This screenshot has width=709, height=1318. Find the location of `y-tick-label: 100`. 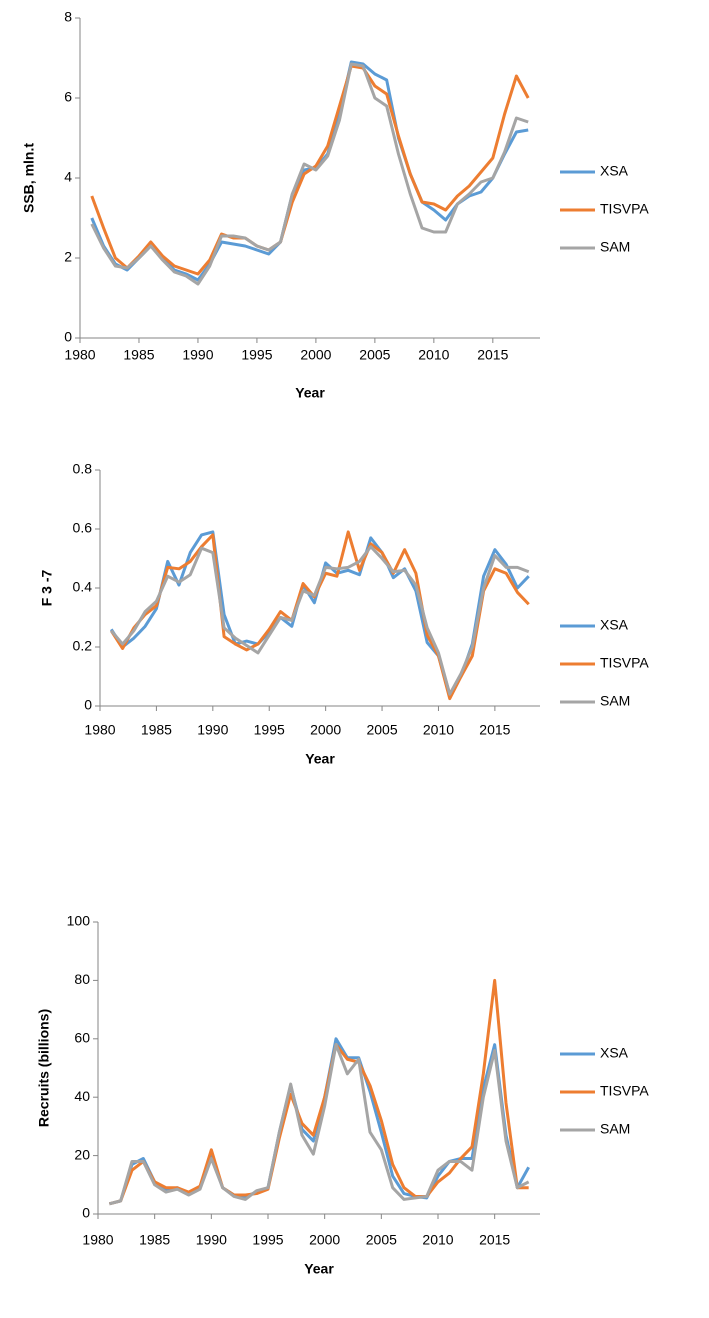

y-tick-label: 100 is located at coordinates (79, 921).